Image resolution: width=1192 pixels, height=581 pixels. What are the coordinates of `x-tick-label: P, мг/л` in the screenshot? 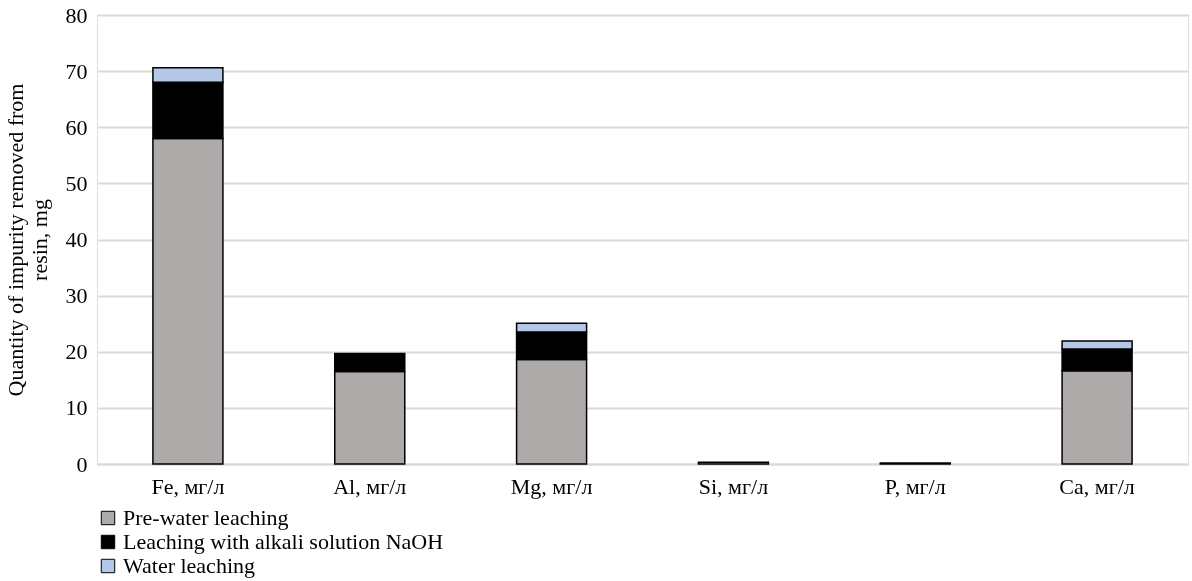 It's located at (915, 486).